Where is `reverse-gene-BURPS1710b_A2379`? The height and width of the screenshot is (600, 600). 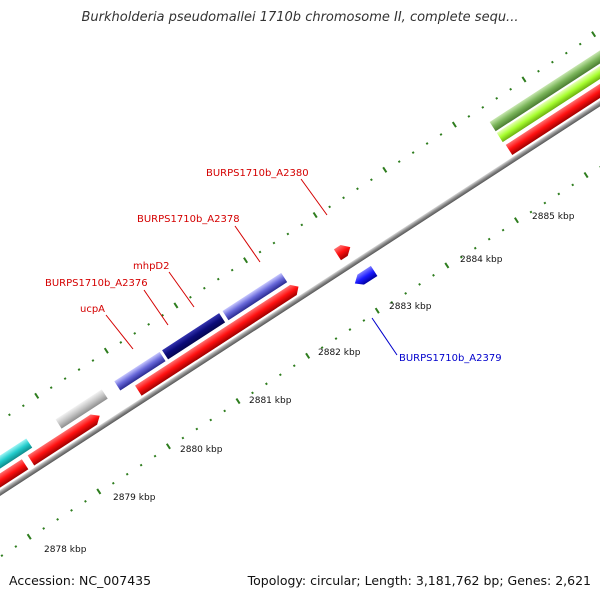
reverse-gene-BURPS1710b_A2379 is located at coordinates (365, 277).